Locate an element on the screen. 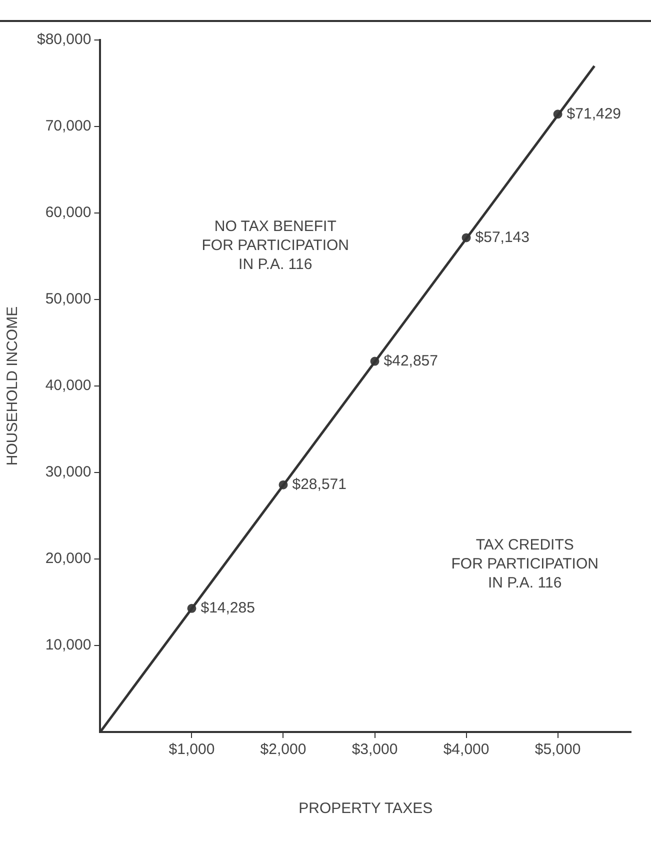 The image size is (651, 852). y-tick-label: 60,000 is located at coordinates (68, 213).